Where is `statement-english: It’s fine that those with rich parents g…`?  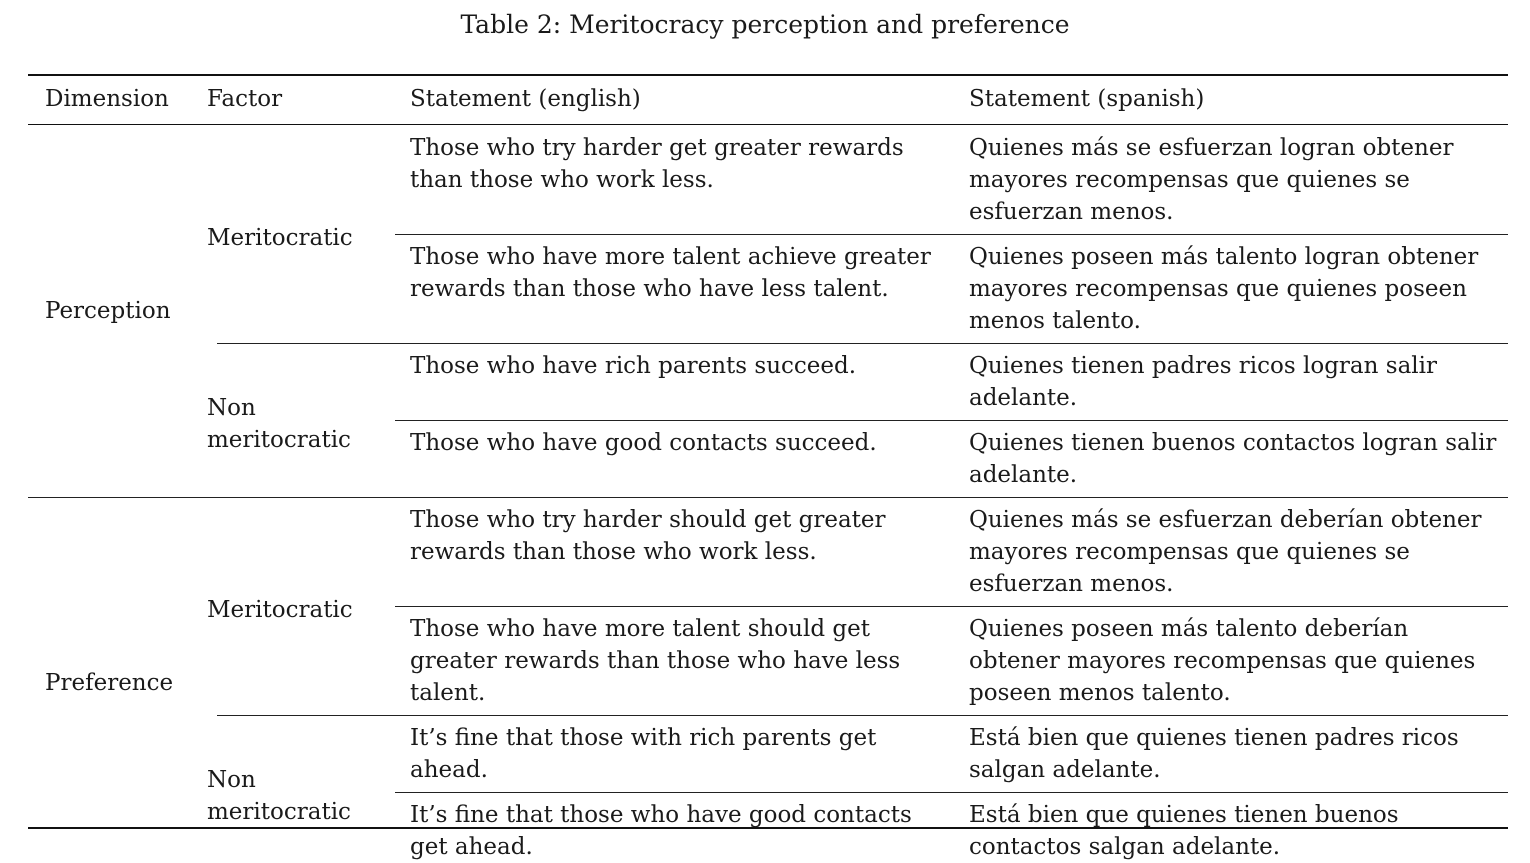 statement-english: It’s fine that those with rich parents g… is located at coordinates (643, 738).